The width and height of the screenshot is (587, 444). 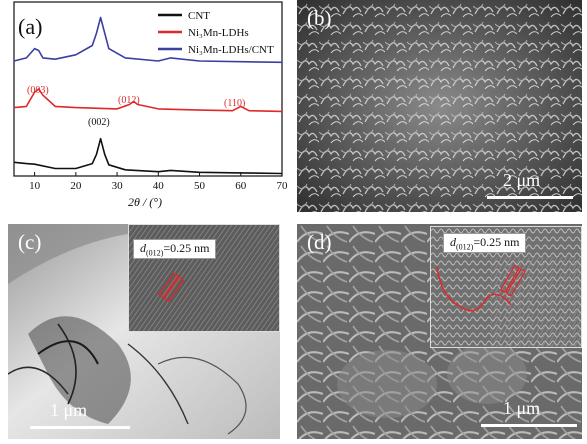 What do you see at coordinates (38, 90) in the screenshot?
I see `peak-label-003: (003)` at bounding box center [38, 90].